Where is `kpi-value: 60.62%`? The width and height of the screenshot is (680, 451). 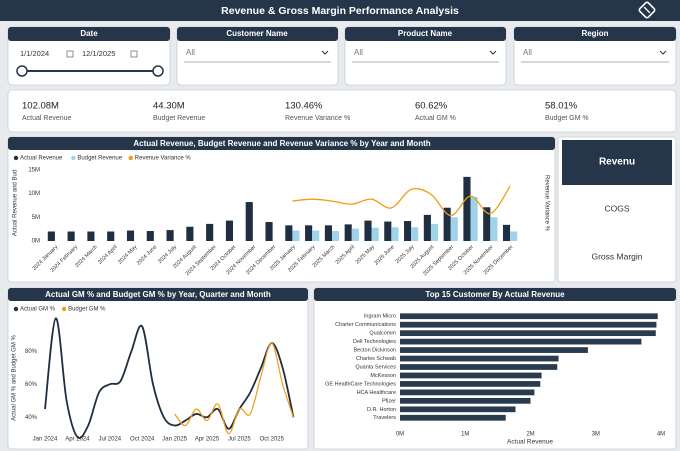 kpi-value: 60.62% is located at coordinates (431, 106).